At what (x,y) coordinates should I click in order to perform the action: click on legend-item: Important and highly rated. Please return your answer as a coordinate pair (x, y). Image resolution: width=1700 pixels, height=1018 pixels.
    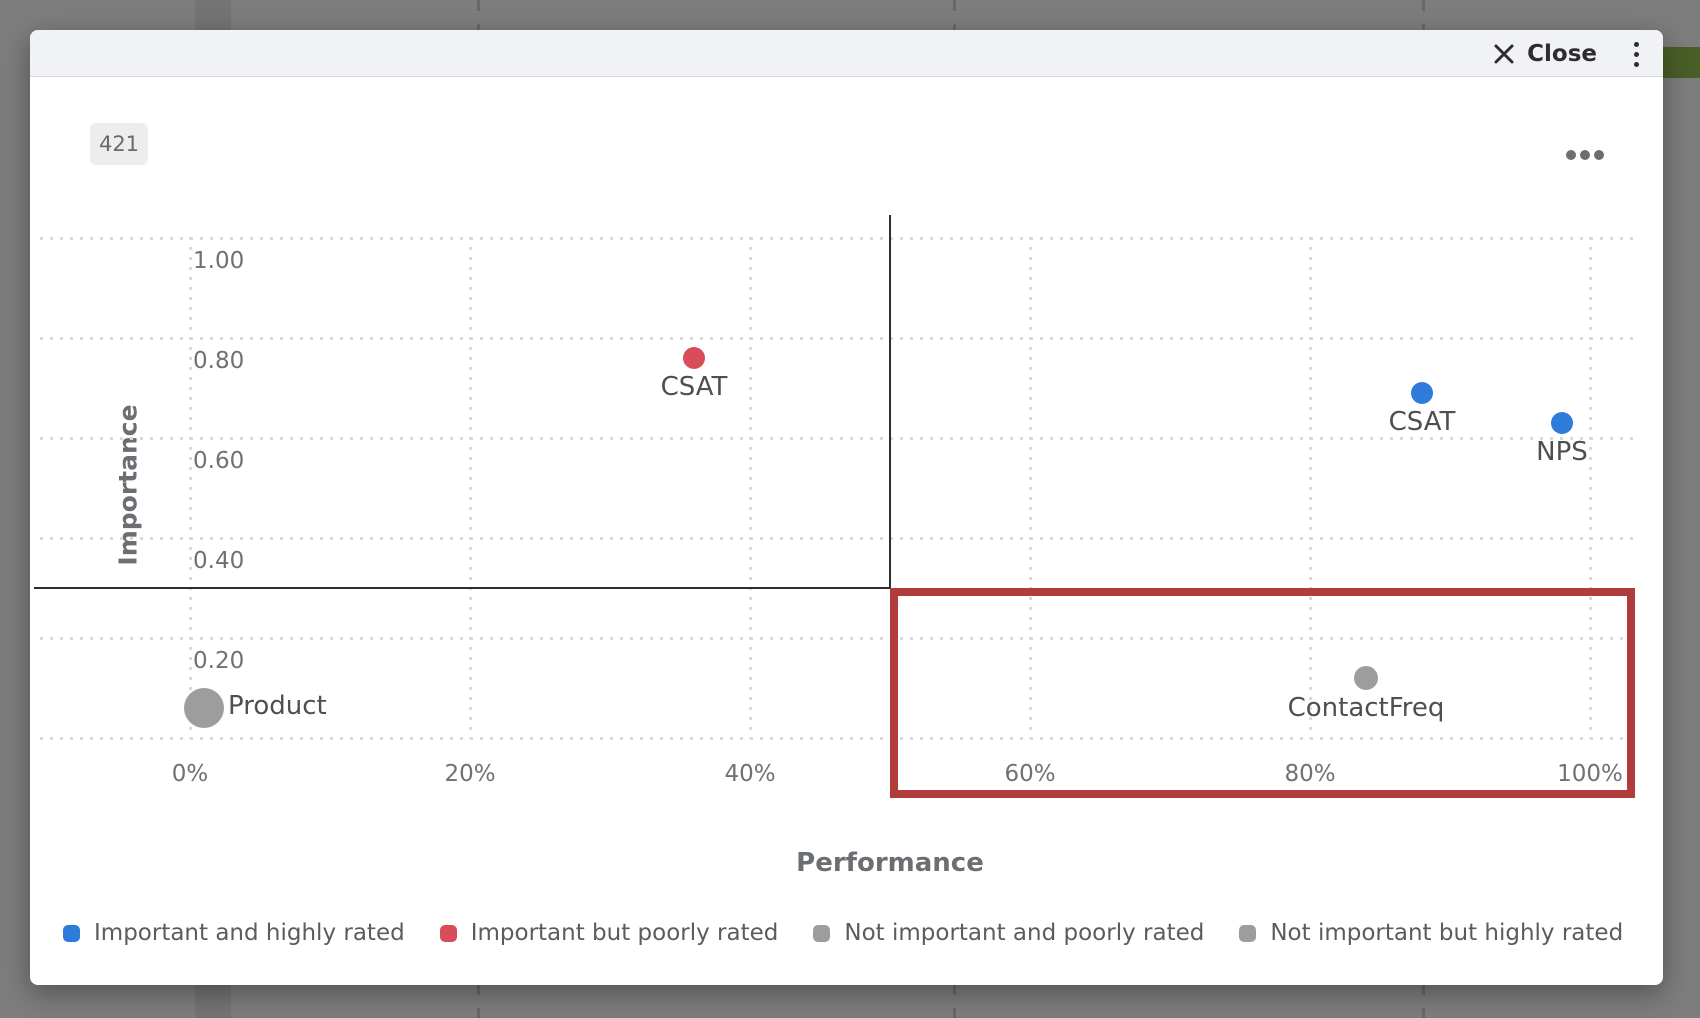
    Looking at the image, I should click on (234, 933).